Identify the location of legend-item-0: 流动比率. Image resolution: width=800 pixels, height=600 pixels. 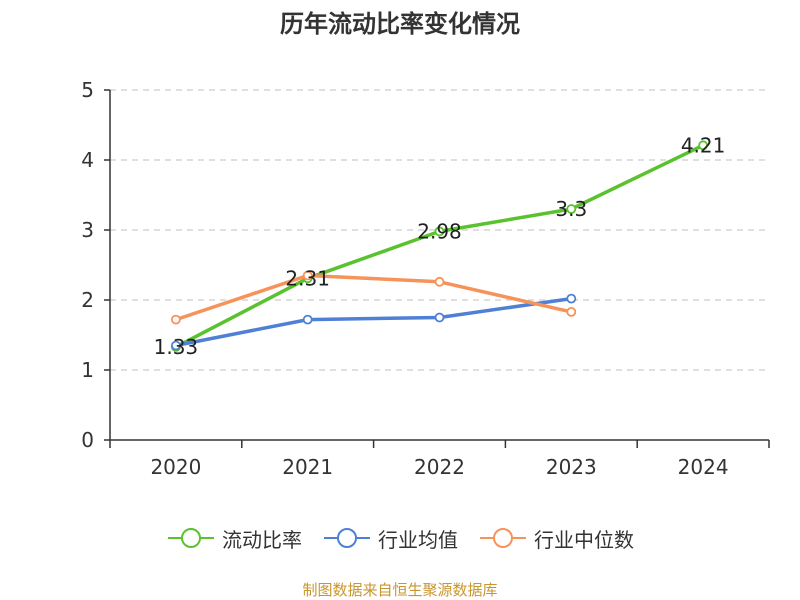
(234, 538).